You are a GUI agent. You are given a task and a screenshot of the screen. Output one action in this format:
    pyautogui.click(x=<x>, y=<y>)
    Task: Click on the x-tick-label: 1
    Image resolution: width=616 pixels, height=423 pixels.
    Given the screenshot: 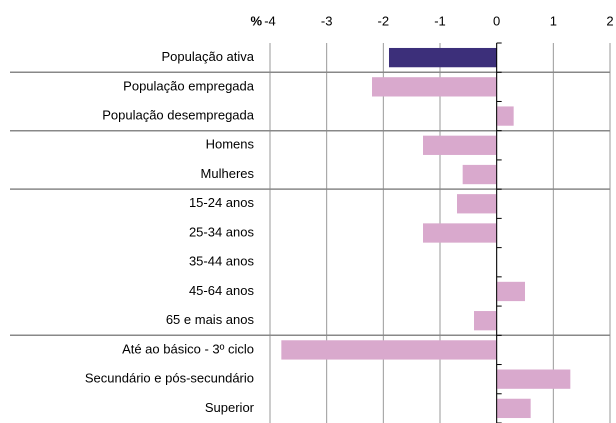 What is the action you would take?
    pyautogui.click(x=553, y=20)
    